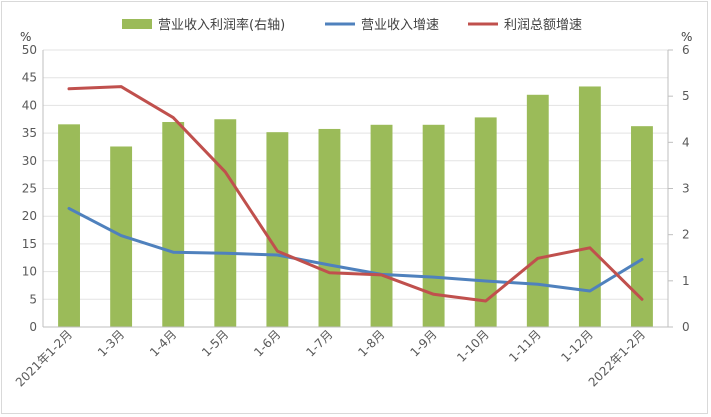 This screenshot has width=711, height=417. What do you see at coordinates (686, 50) in the screenshot?
I see `right-tick-label: 6` at bounding box center [686, 50].